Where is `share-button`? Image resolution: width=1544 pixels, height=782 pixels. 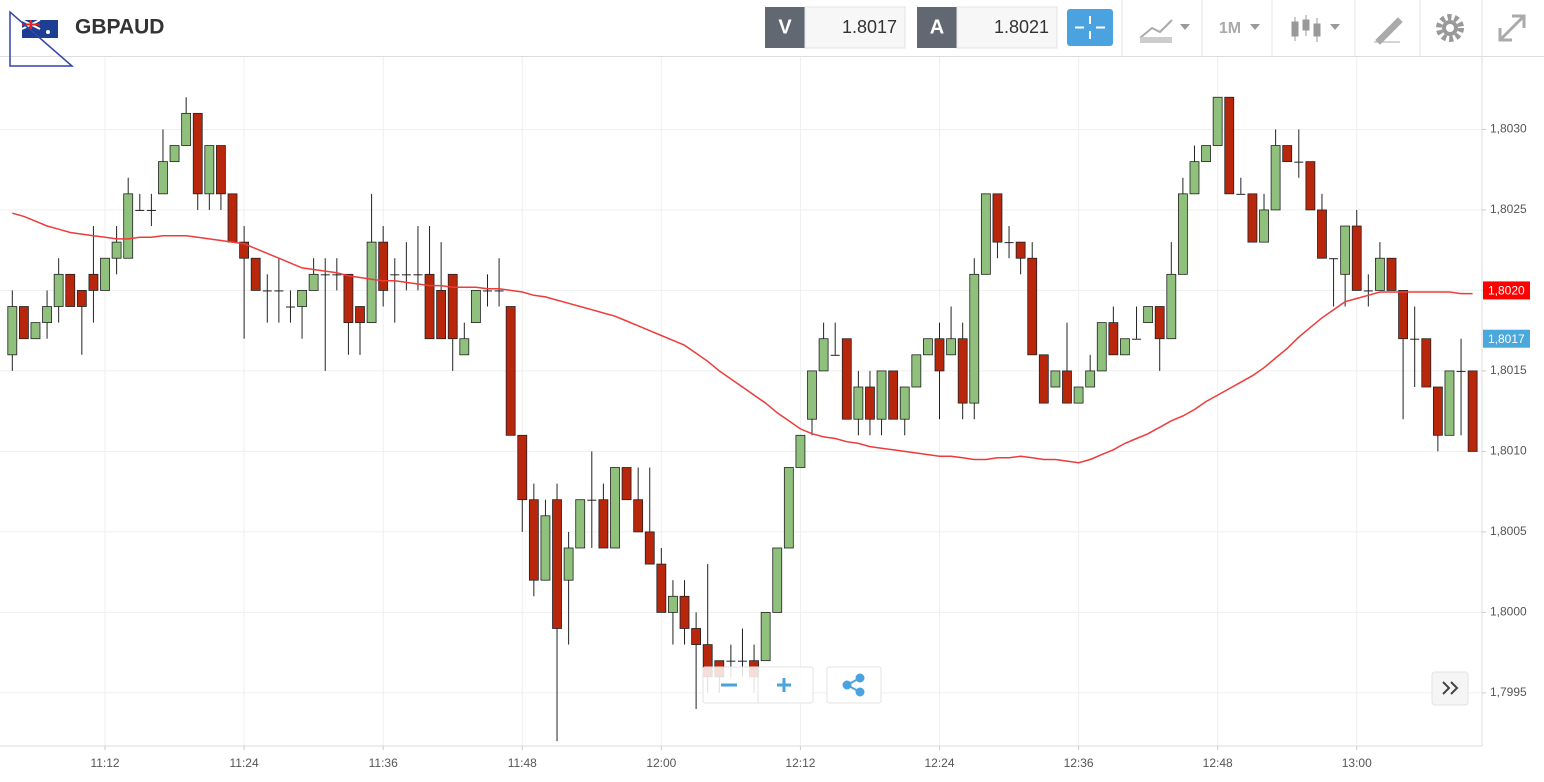
share-button is located at coordinates (853, 685).